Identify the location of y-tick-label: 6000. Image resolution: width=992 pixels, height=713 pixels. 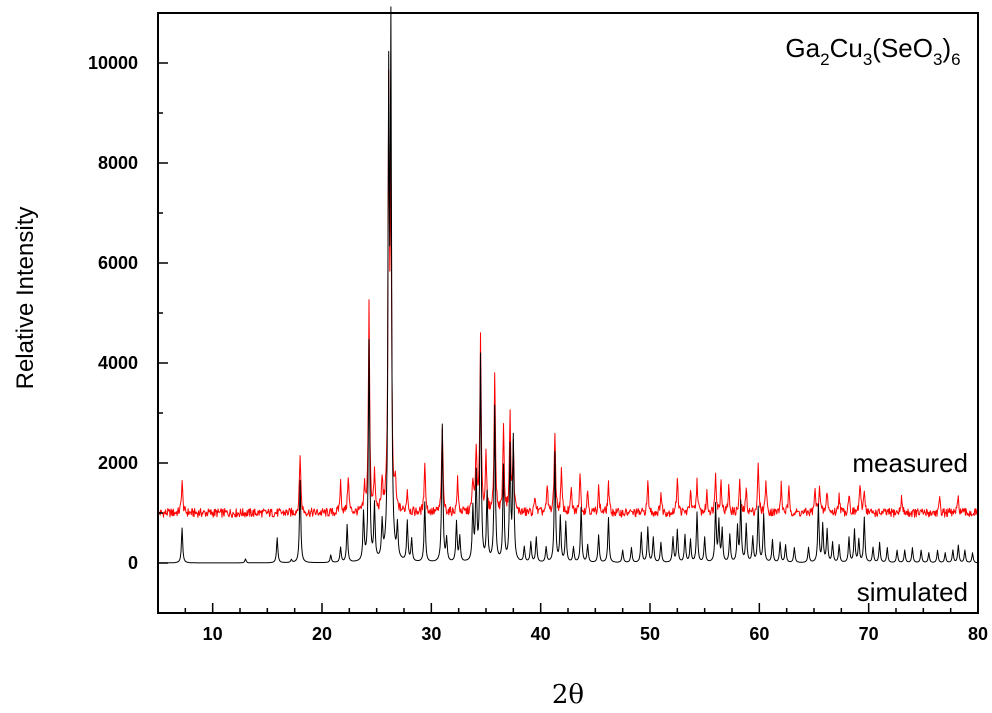
(118, 263).